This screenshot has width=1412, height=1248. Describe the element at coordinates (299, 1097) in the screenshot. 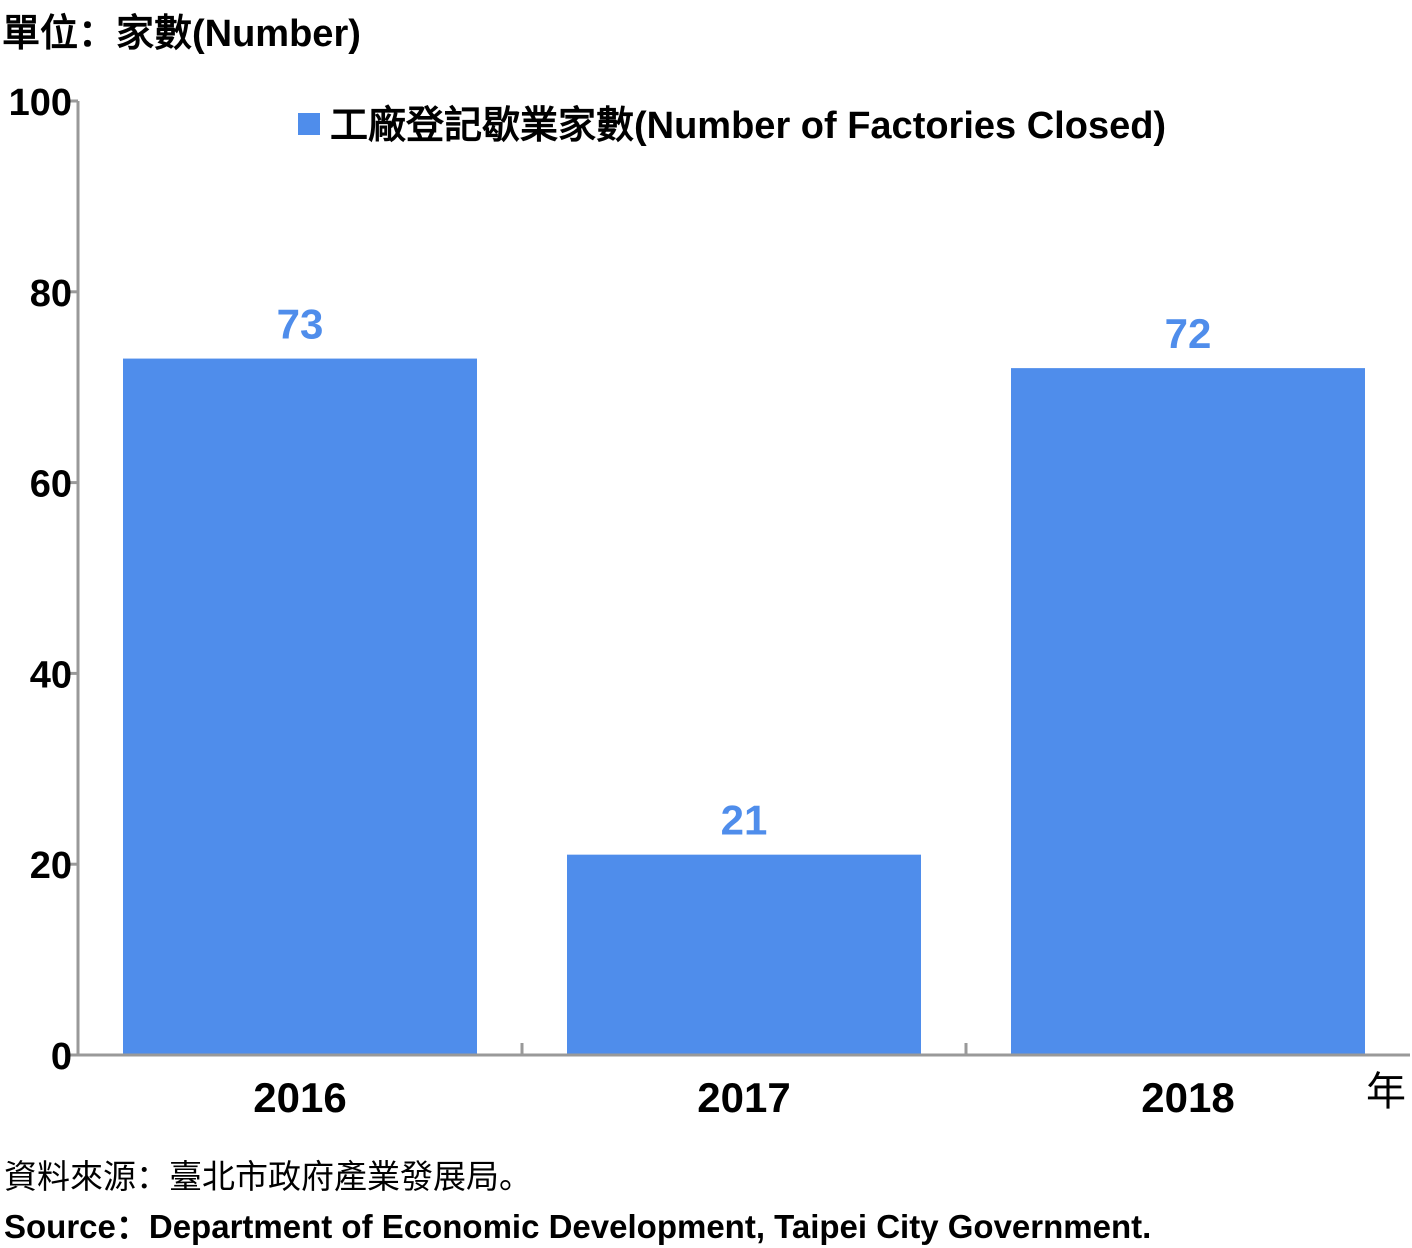

I see `x-tick-label-2016: 2016` at that location.